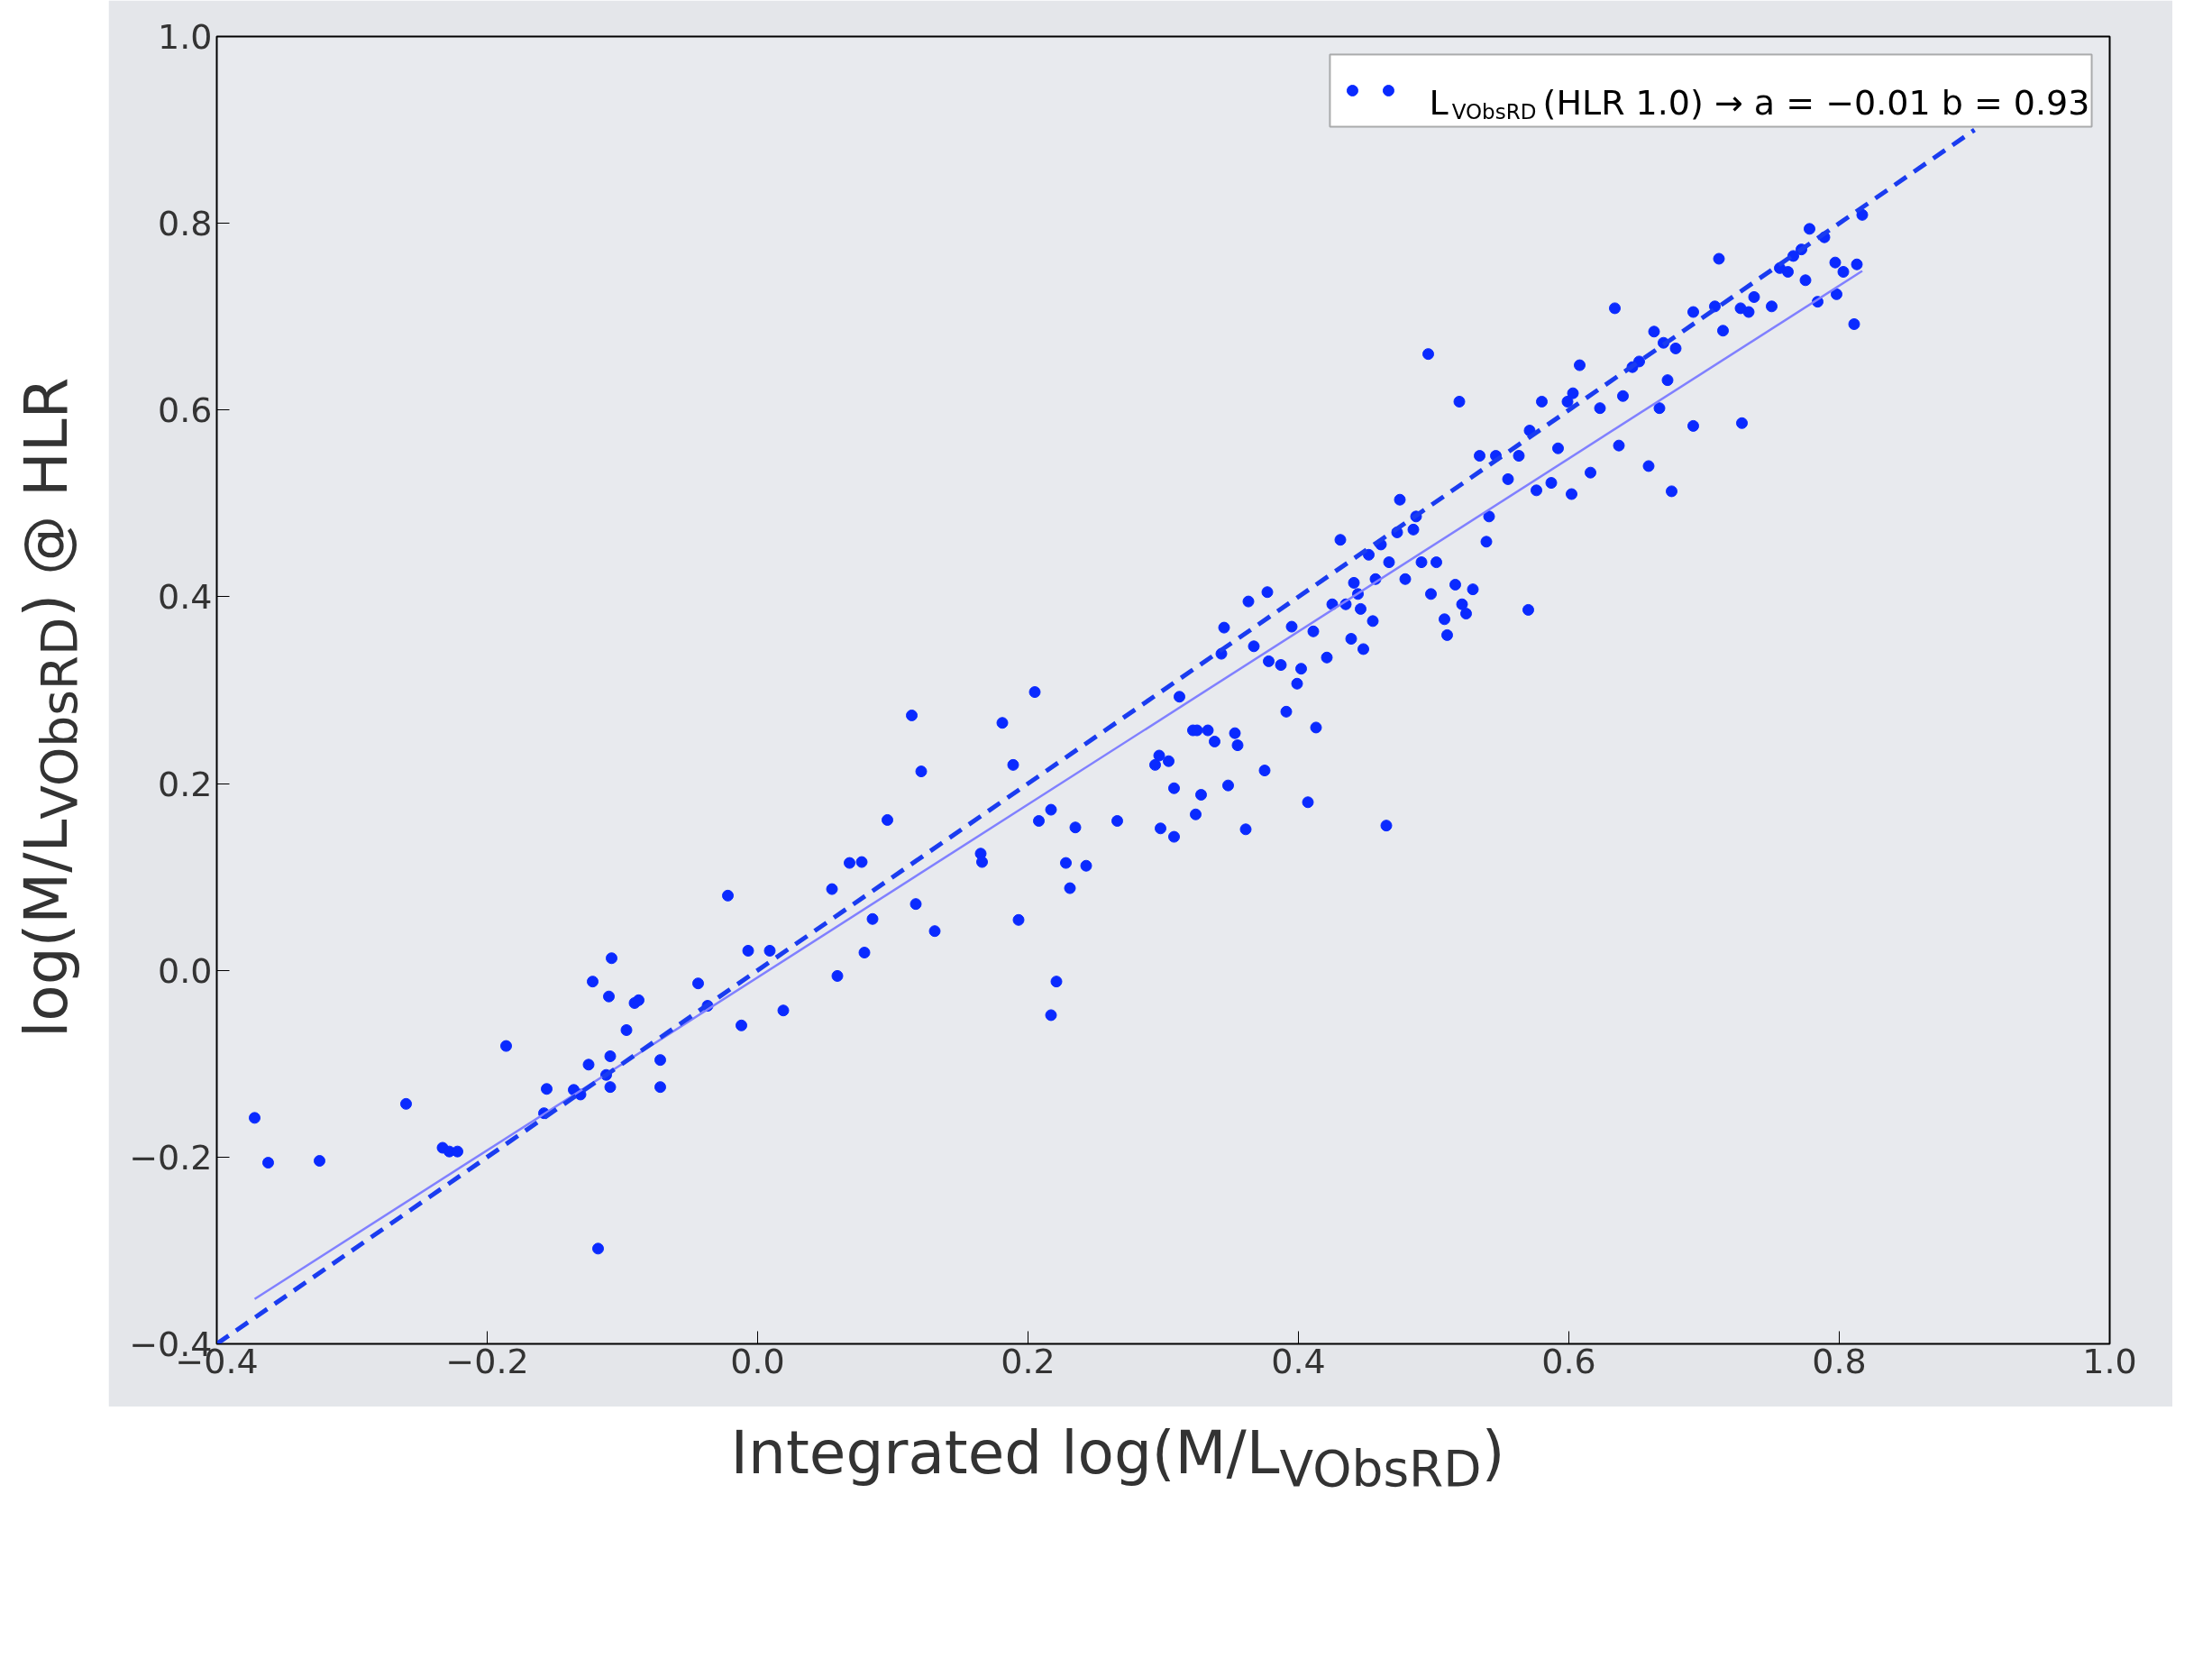 Image resolution: width=2212 pixels, height=1668 pixels. Describe the element at coordinates (1298, 1361) in the screenshot. I see `x-tick-label: 0.4` at that location.